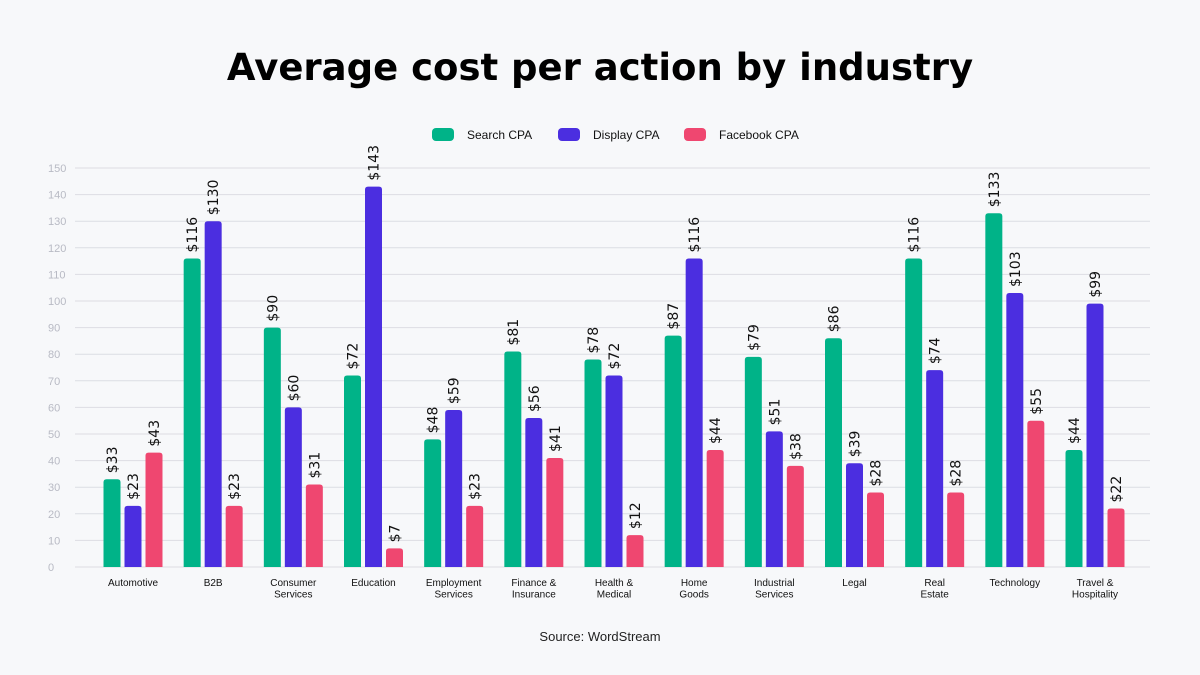 The width and height of the screenshot is (1200, 675). I want to click on y-tick-label: 50, so click(54, 435).